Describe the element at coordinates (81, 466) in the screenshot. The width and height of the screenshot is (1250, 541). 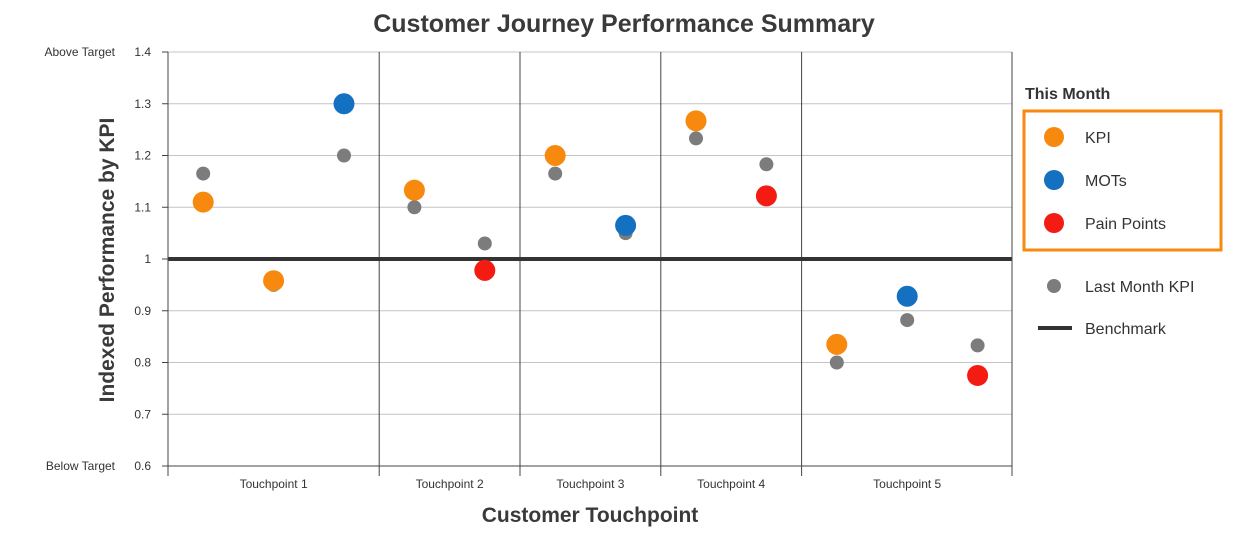
I see `below-target-label: Below Target` at that location.